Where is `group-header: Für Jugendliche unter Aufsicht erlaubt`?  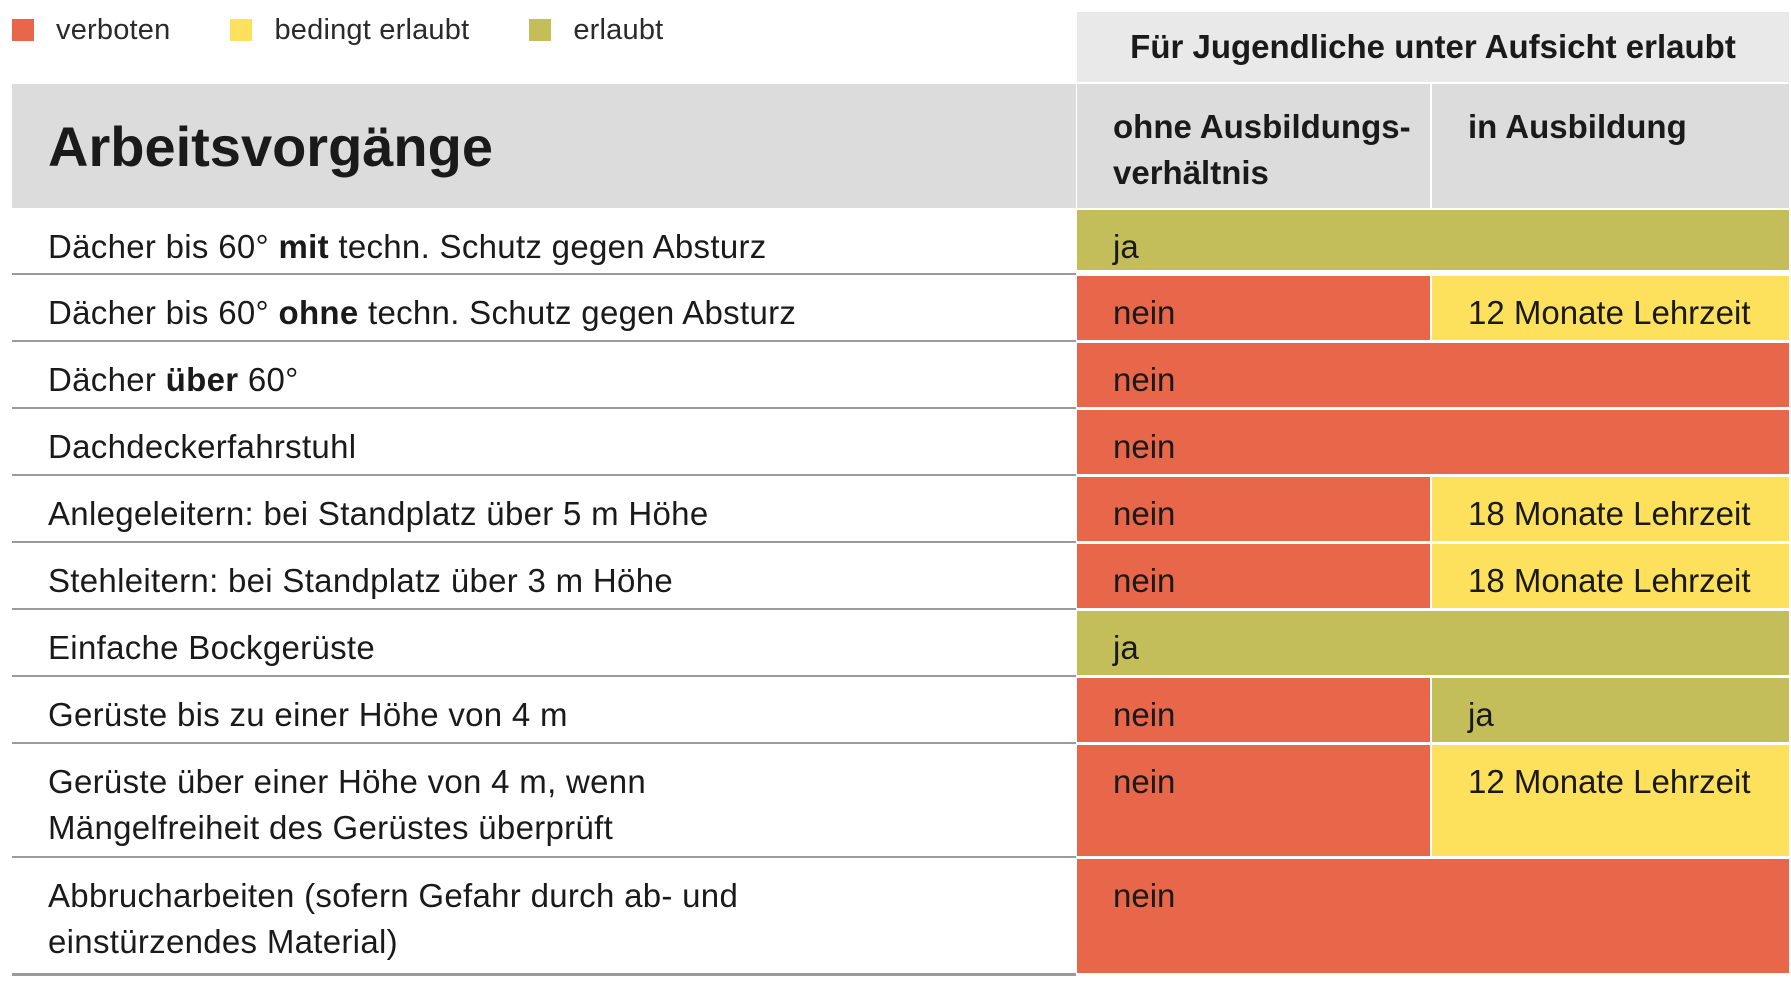 group-header: Für Jugendliche unter Aufsicht erlaubt is located at coordinates (1433, 47).